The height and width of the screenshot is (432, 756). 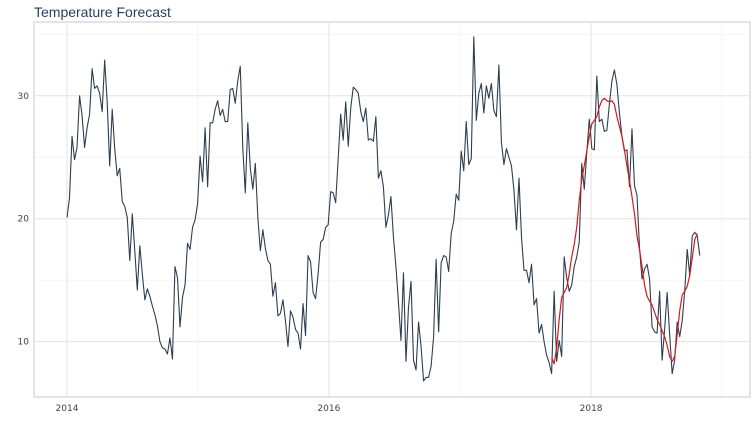 I want to click on x-axis: 2014 2016 2018, so click(x=329, y=409).